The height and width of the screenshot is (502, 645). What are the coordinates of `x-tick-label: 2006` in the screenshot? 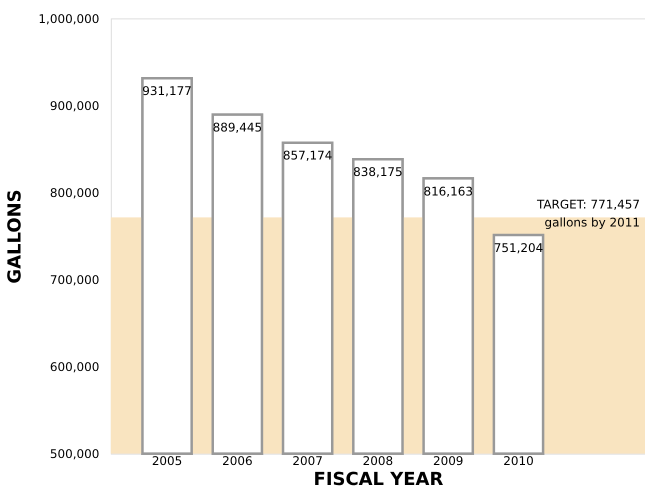 It's located at (237, 461).